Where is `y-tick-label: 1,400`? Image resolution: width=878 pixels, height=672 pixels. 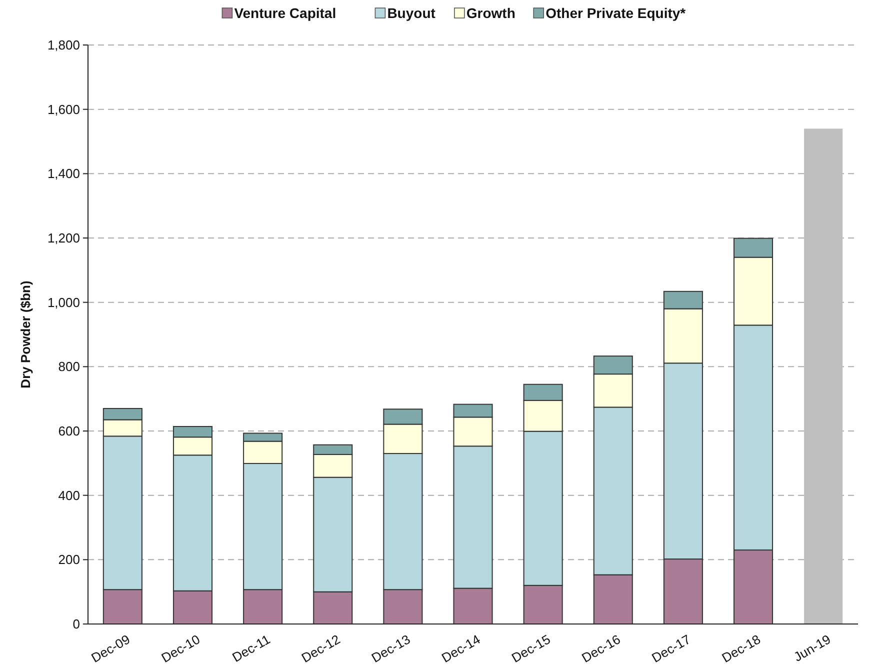 y-tick-label: 1,400 is located at coordinates (63, 174).